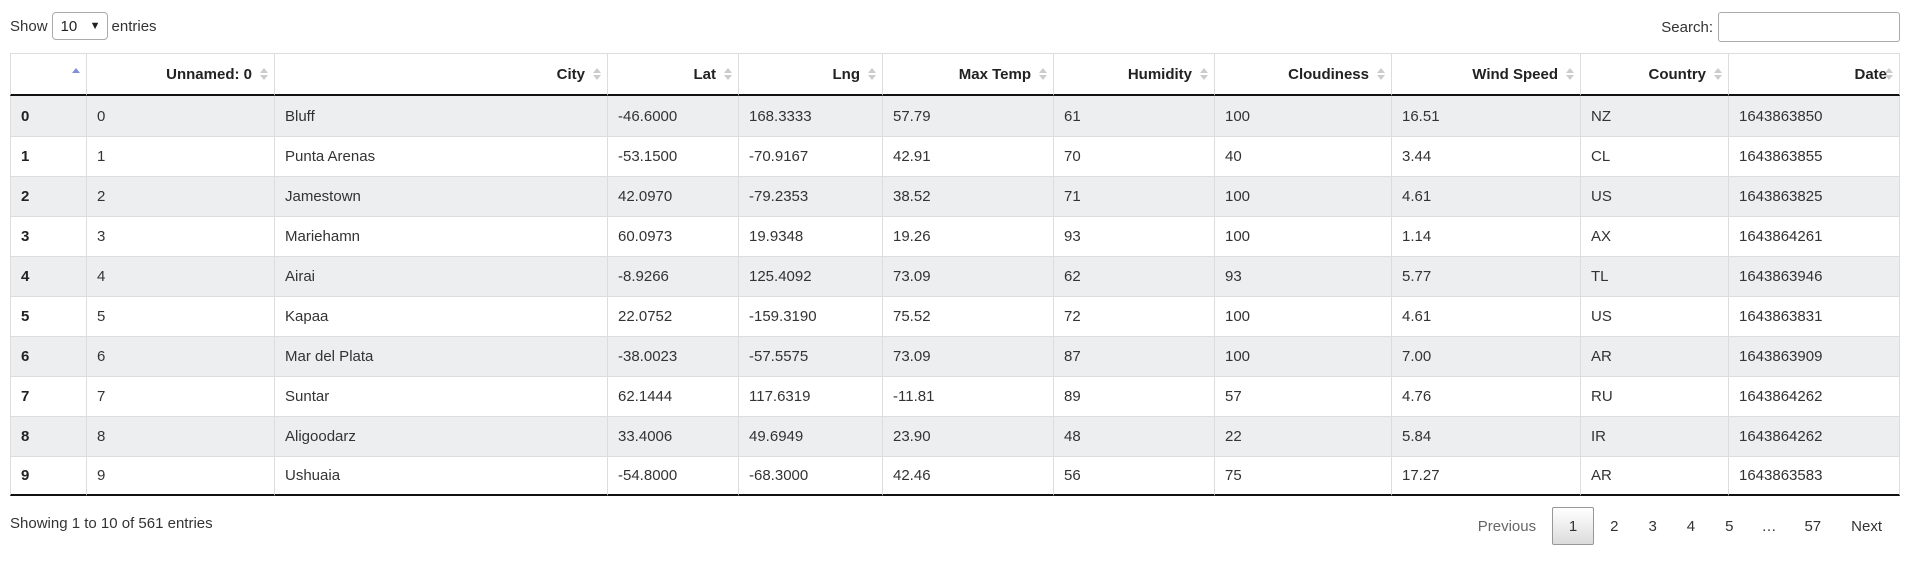 Image resolution: width=1906 pixels, height=580 pixels. What do you see at coordinates (1133, 476) in the screenshot?
I see `table-cell: 56` at bounding box center [1133, 476].